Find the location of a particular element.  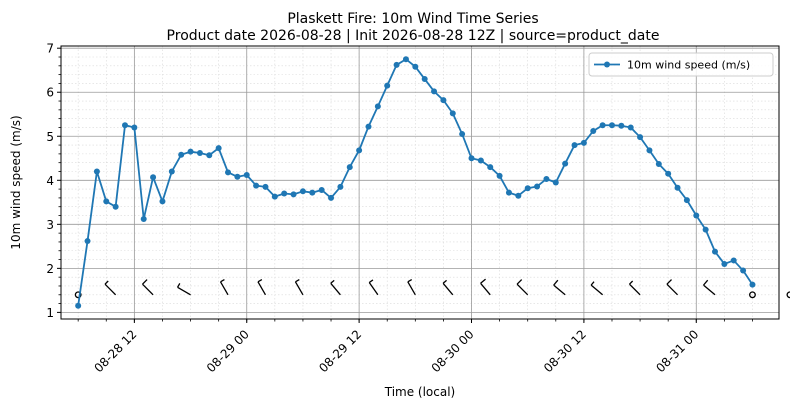

y-tick-label: 2 is located at coordinates (50, 269).